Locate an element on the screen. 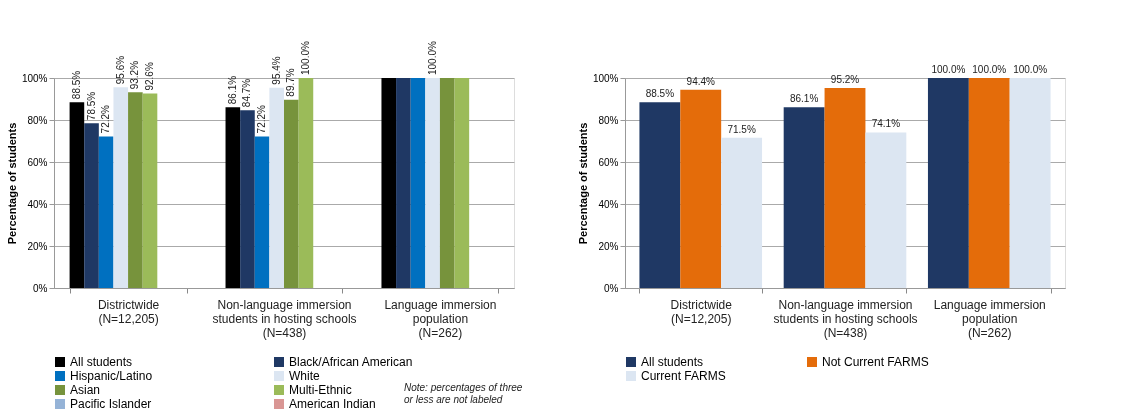 This screenshot has width=1128, height=413. data-label: 84.7% is located at coordinates (247, 93).